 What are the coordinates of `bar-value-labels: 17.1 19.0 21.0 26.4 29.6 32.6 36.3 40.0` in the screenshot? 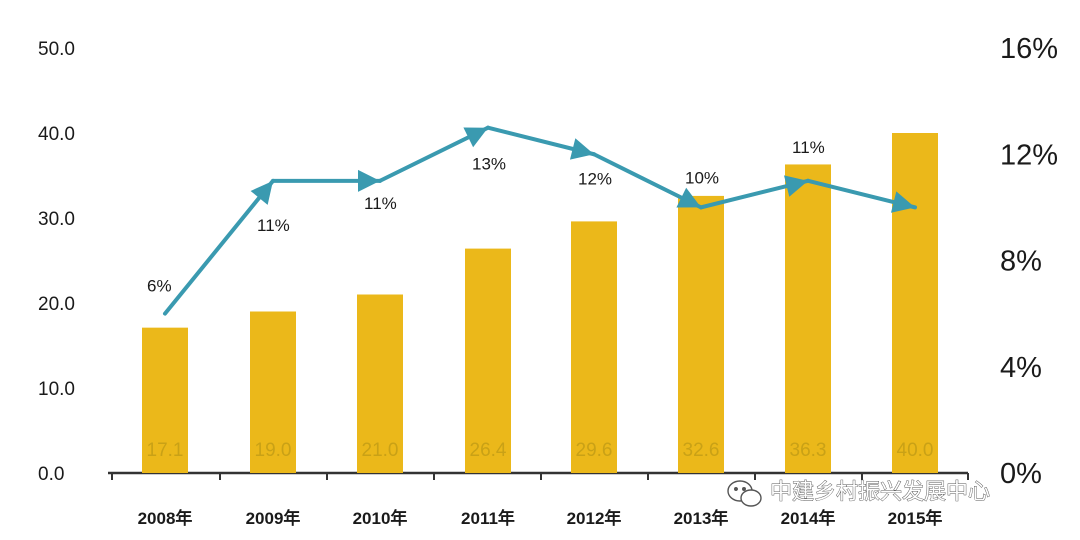 It's located at (540, 450).